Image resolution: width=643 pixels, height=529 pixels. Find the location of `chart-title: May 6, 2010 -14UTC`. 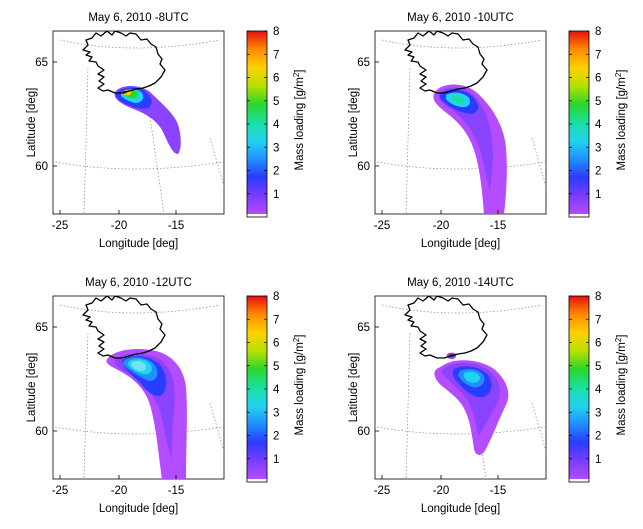

chart-title: May 6, 2010 -14UTC is located at coordinates (460, 283).